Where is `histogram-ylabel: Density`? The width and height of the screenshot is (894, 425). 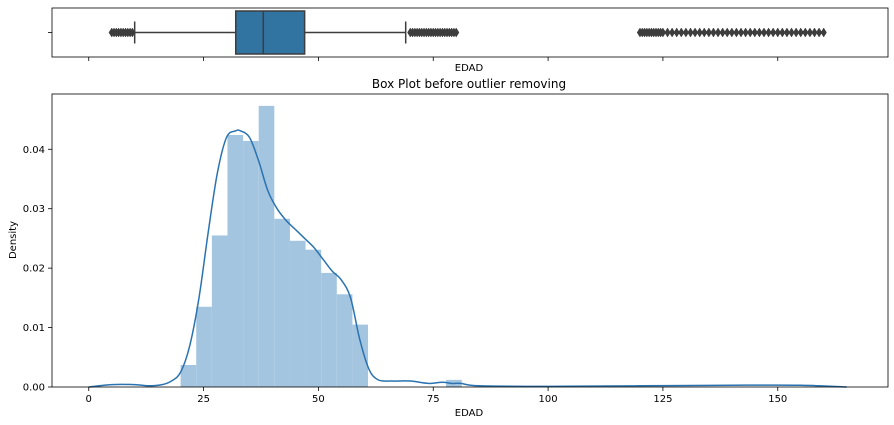
histogram-ylabel: Density is located at coordinates (13, 240).